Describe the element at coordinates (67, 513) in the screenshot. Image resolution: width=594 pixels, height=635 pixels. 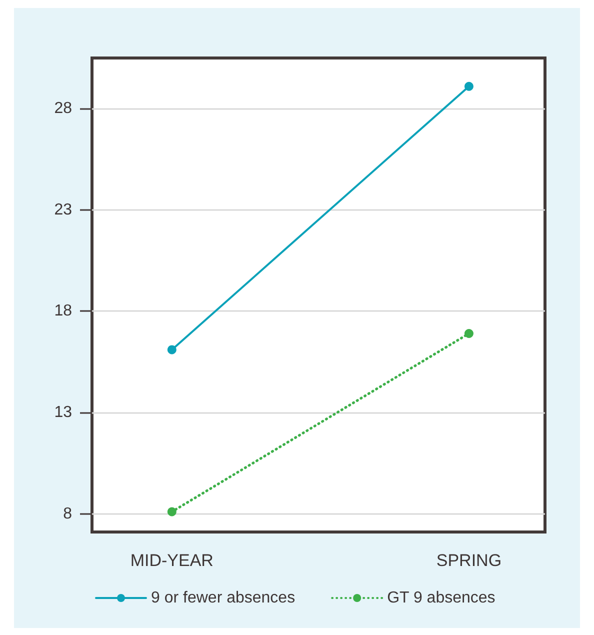
I see `y-tick-label: 8` at that location.